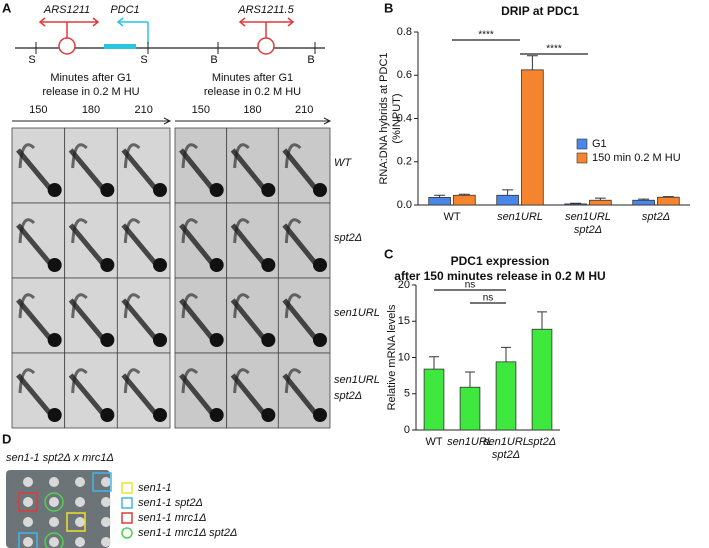 The height and width of the screenshot is (548, 709). Describe the element at coordinates (540, 11) in the screenshot. I see `chart-title: DRIP at PDC1` at that location.